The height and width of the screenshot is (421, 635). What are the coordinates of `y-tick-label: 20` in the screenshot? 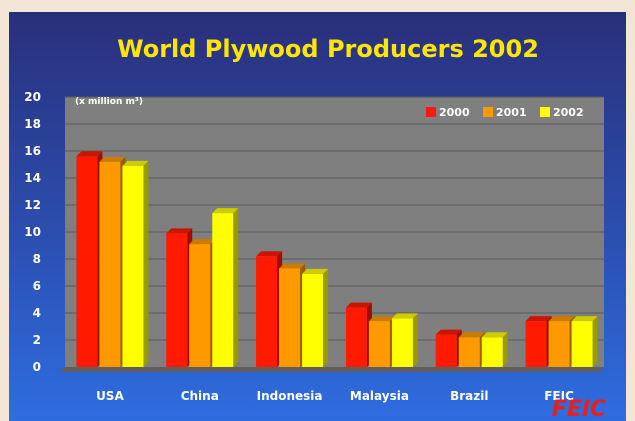 It's located at (32, 97).